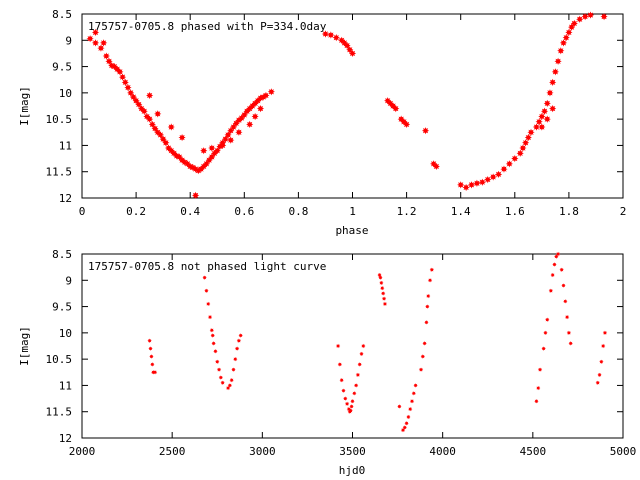 Image resolution: width=640 pixels, height=480 pixels. I want to click on unphased-y-tick-label: 8.5, so click(62, 254).